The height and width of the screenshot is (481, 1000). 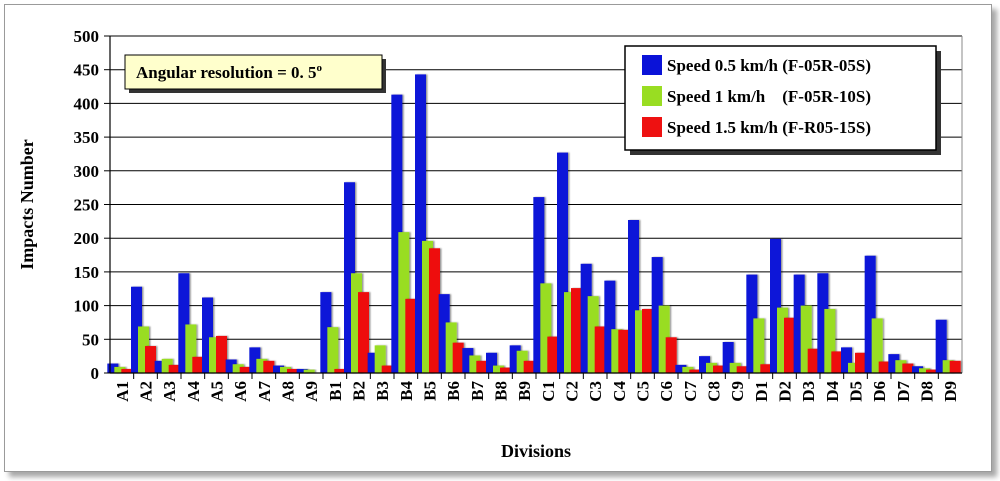 I want to click on x-tick-label: A8, so click(x=288, y=391).